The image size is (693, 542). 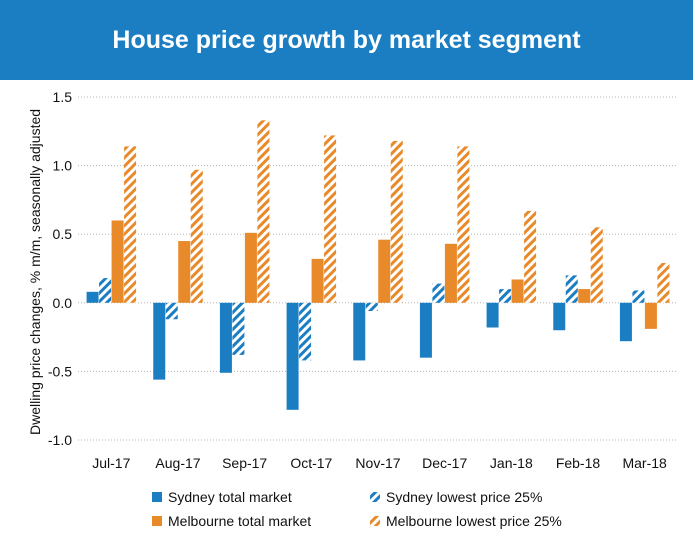 I want to click on legend-label: Melbourne lowest price 25%, so click(x=474, y=521).